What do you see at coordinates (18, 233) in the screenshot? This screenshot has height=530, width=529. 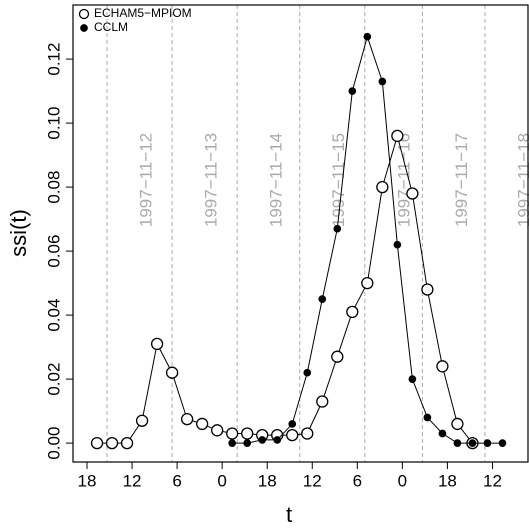 I see `y-axis-label: ssi(t)` at bounding box center [18, 233].